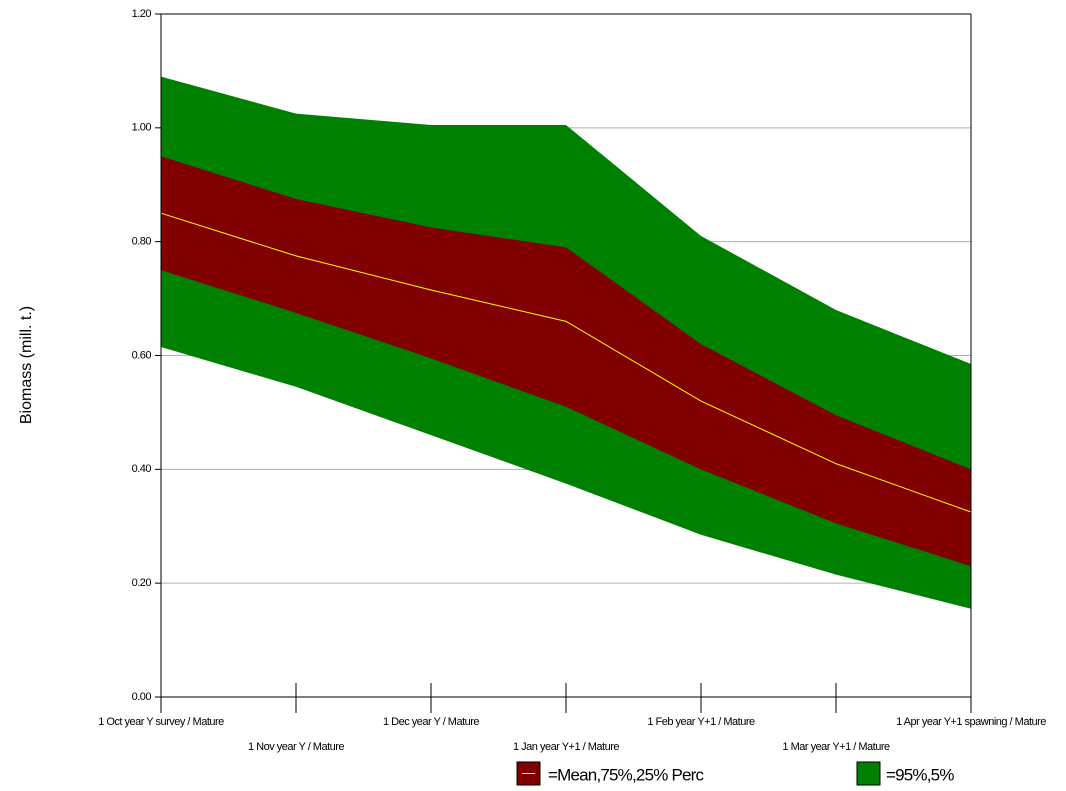  I want to click on x-tick-label: 1 Oct year Y survey / Mature, so click(161, 722).